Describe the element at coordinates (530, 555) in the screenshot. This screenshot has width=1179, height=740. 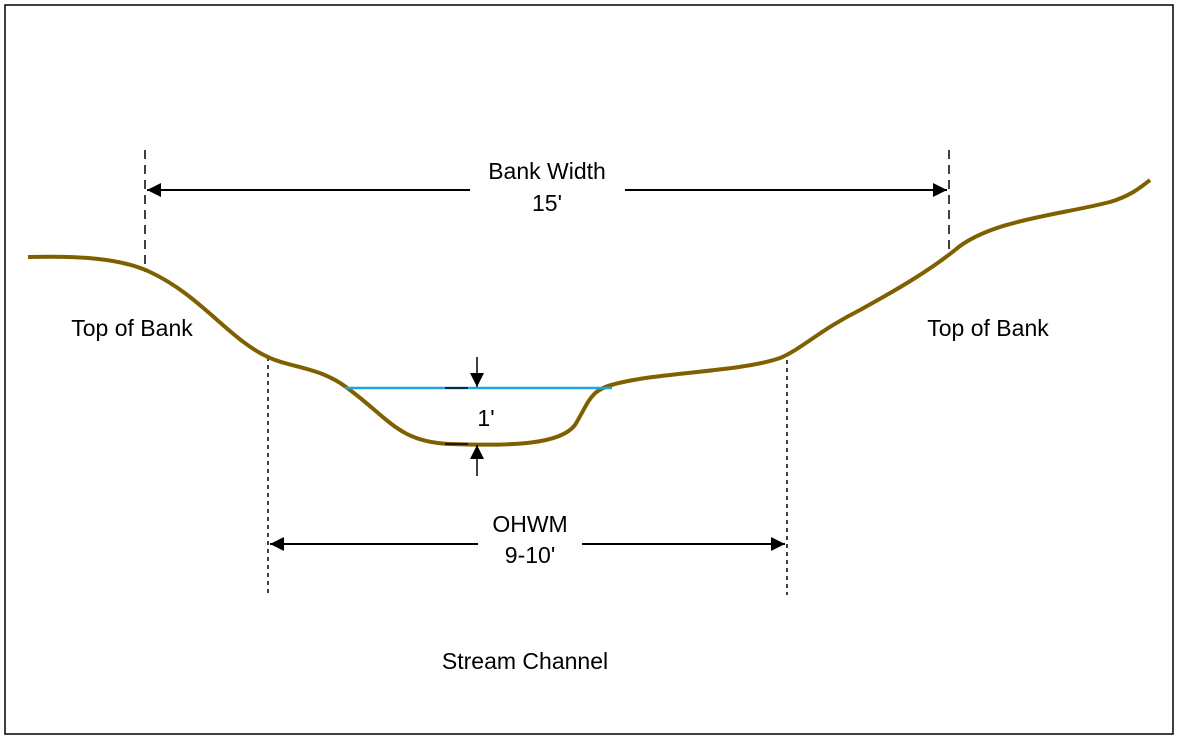
I see `label: 9-10'` at that location.